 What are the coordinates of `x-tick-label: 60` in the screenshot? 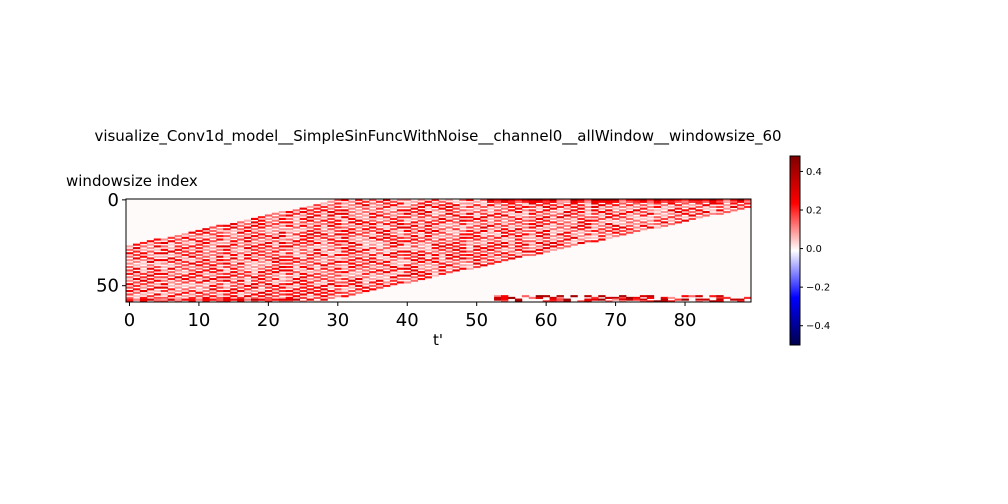 It's located at (546, 320).